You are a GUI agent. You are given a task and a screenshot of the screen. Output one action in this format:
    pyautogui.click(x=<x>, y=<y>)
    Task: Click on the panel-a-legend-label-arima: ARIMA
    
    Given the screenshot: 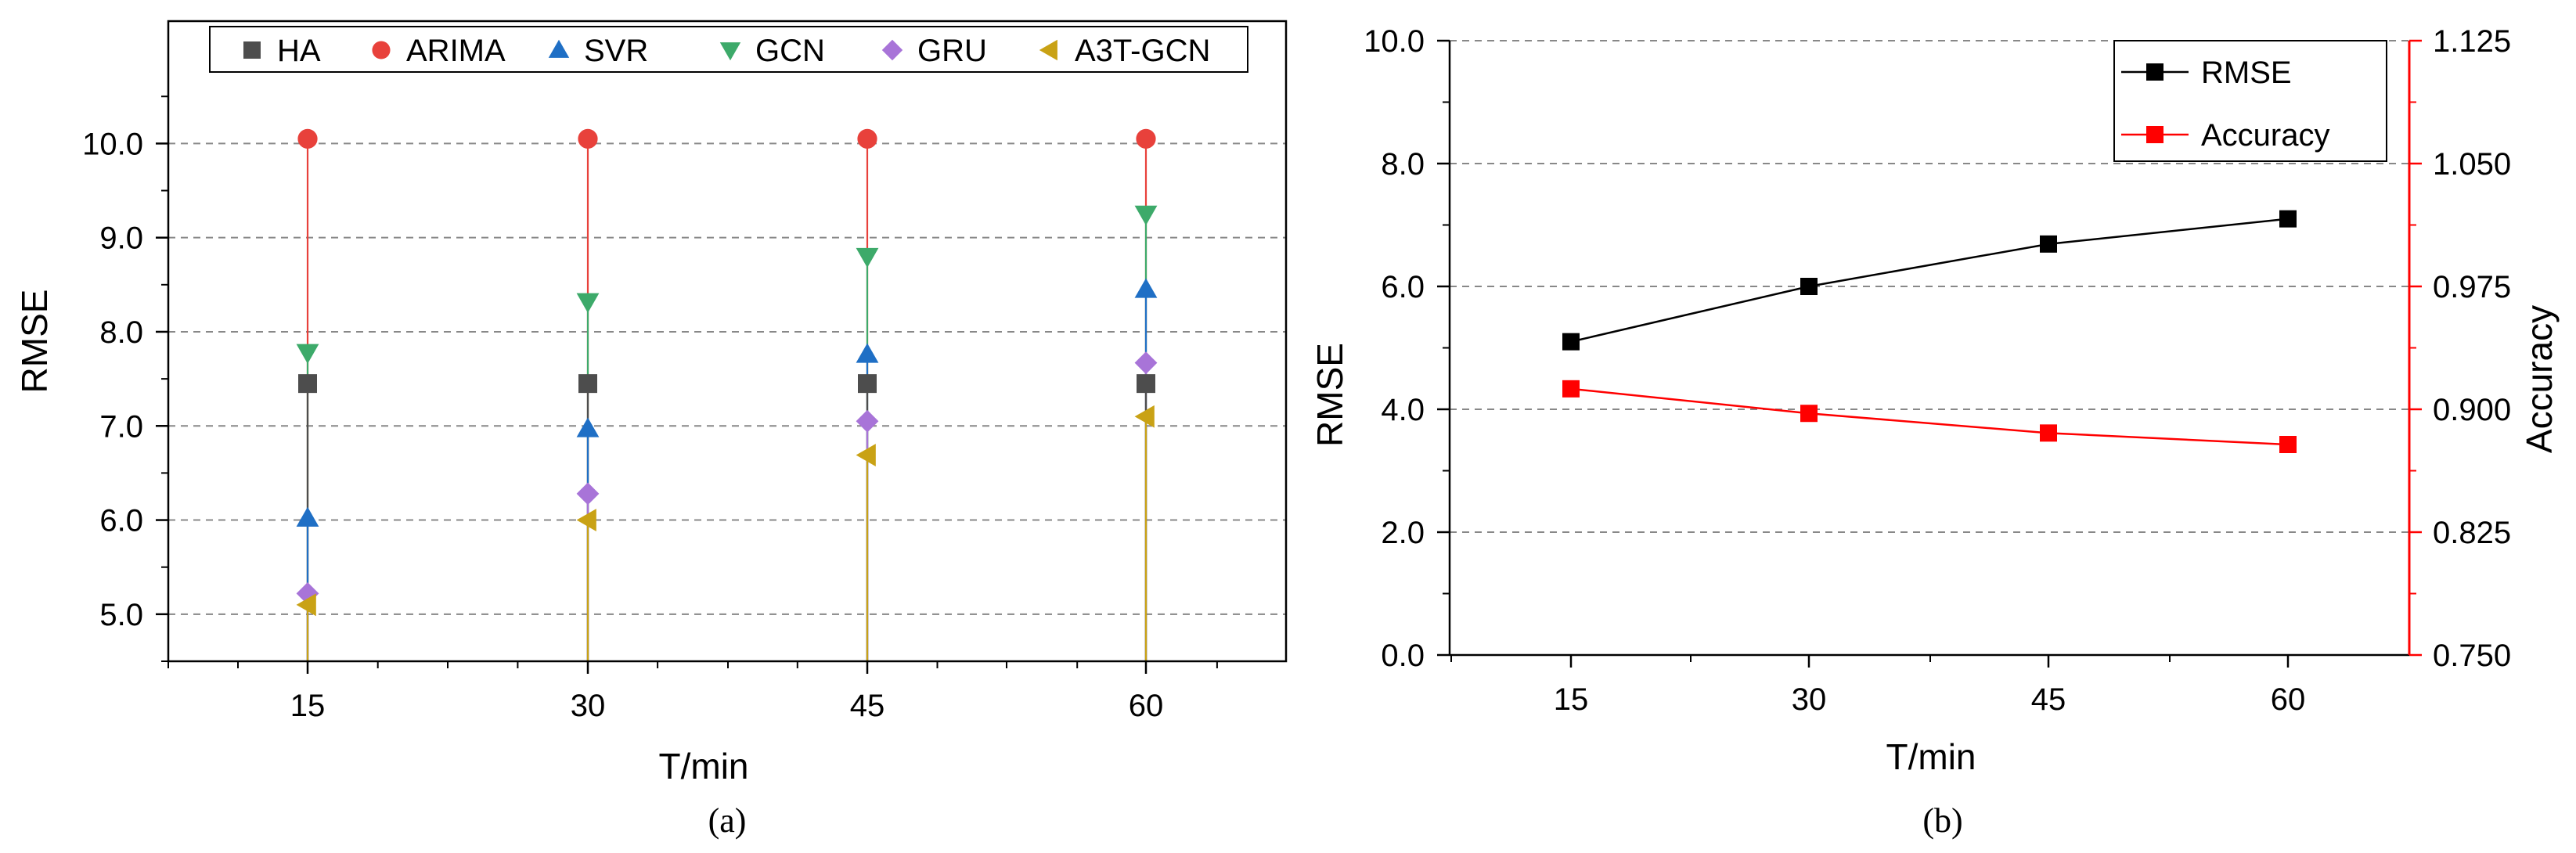 What is the action you would take?
    pyautogui.click(x=456, y=51)
    